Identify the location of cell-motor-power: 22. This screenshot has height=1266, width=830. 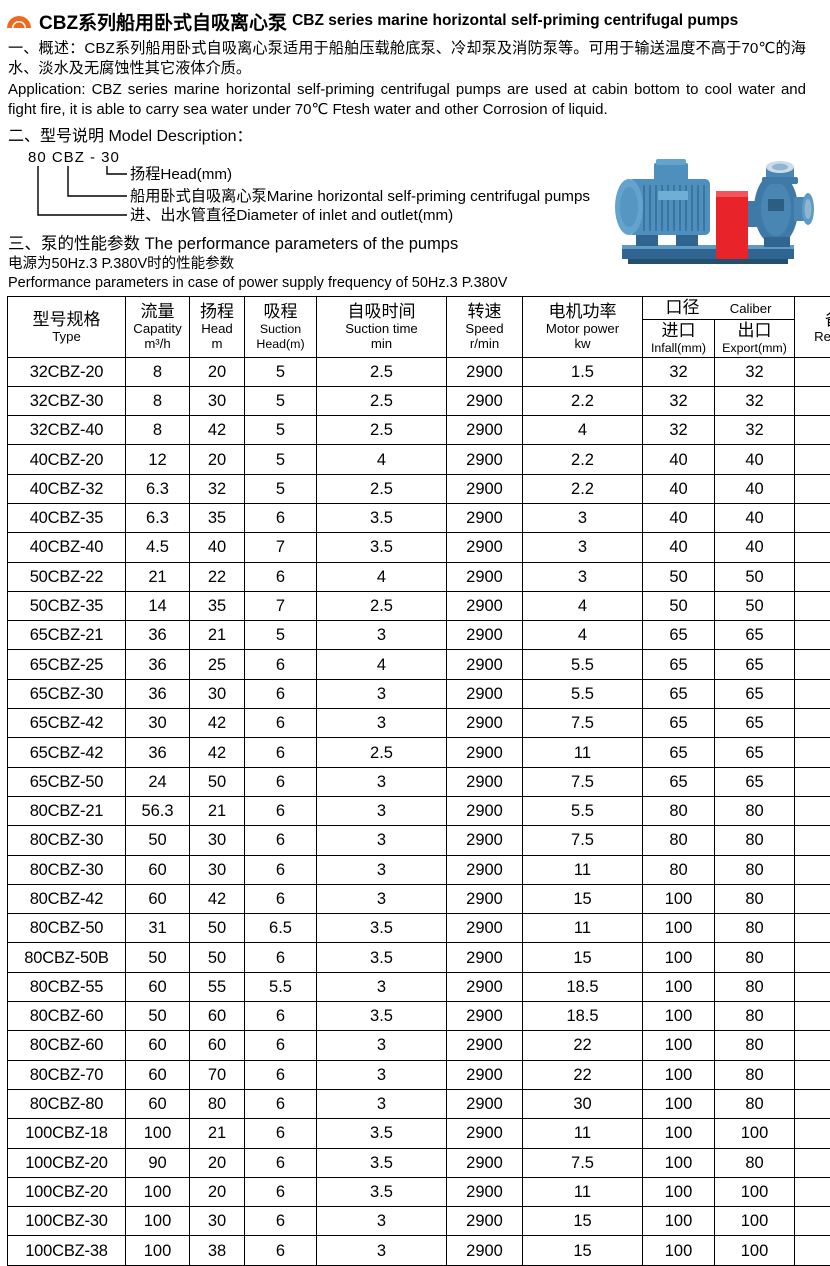
(583, 1074).